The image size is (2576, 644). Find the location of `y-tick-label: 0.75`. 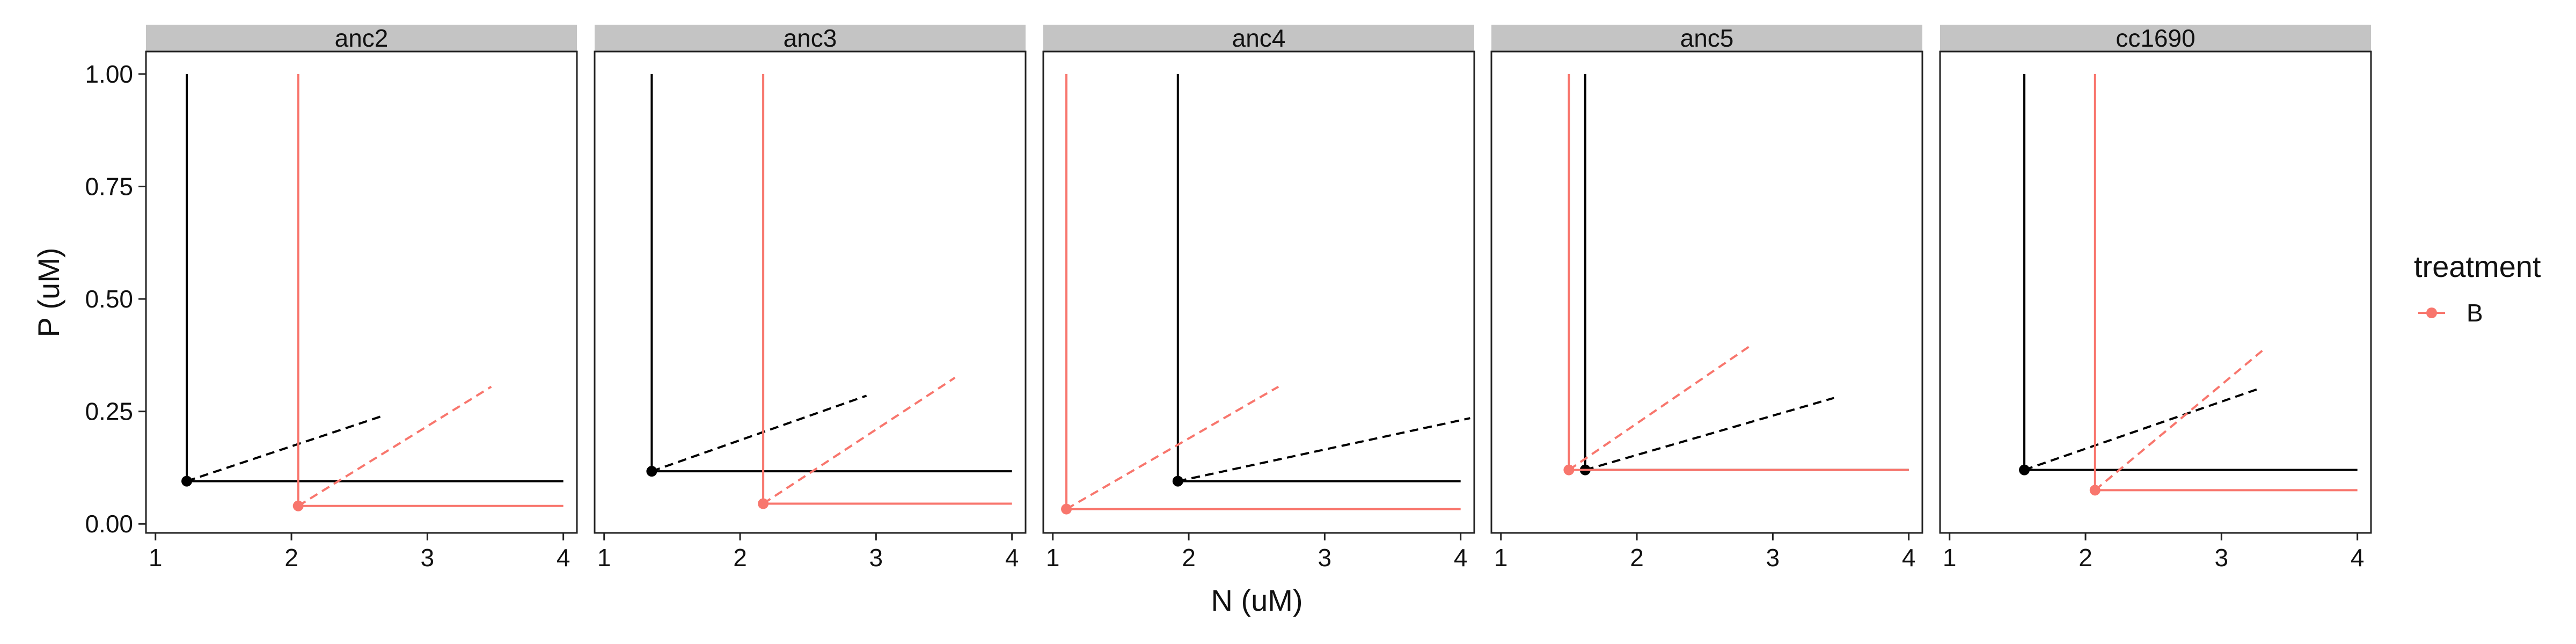

y-tick-label: 0.75 is located at coordinates (109, 186).